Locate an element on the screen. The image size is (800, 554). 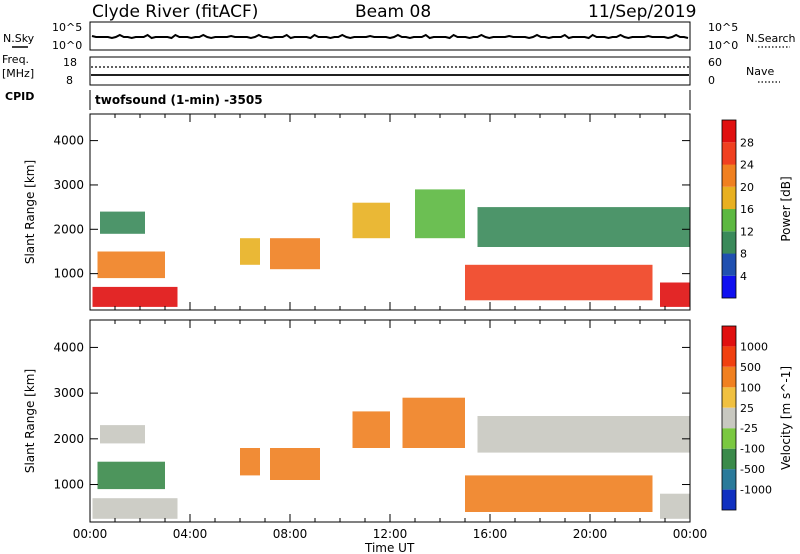
cpid-panel: CPID twofsound (1-min) -3505 is located at coordinates (348, 100).